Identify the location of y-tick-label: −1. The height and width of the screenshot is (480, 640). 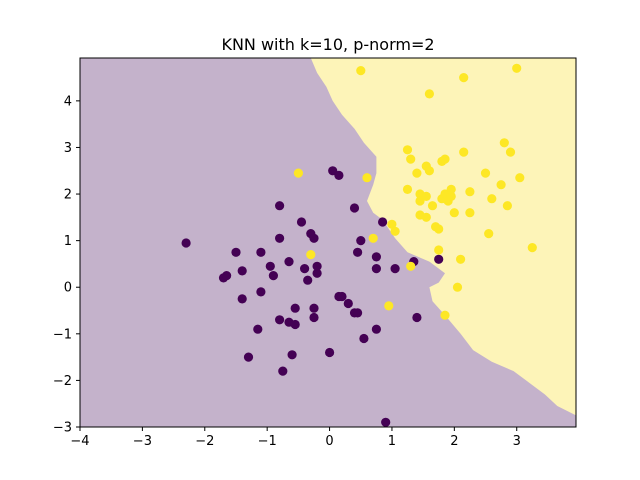
(62, 334).